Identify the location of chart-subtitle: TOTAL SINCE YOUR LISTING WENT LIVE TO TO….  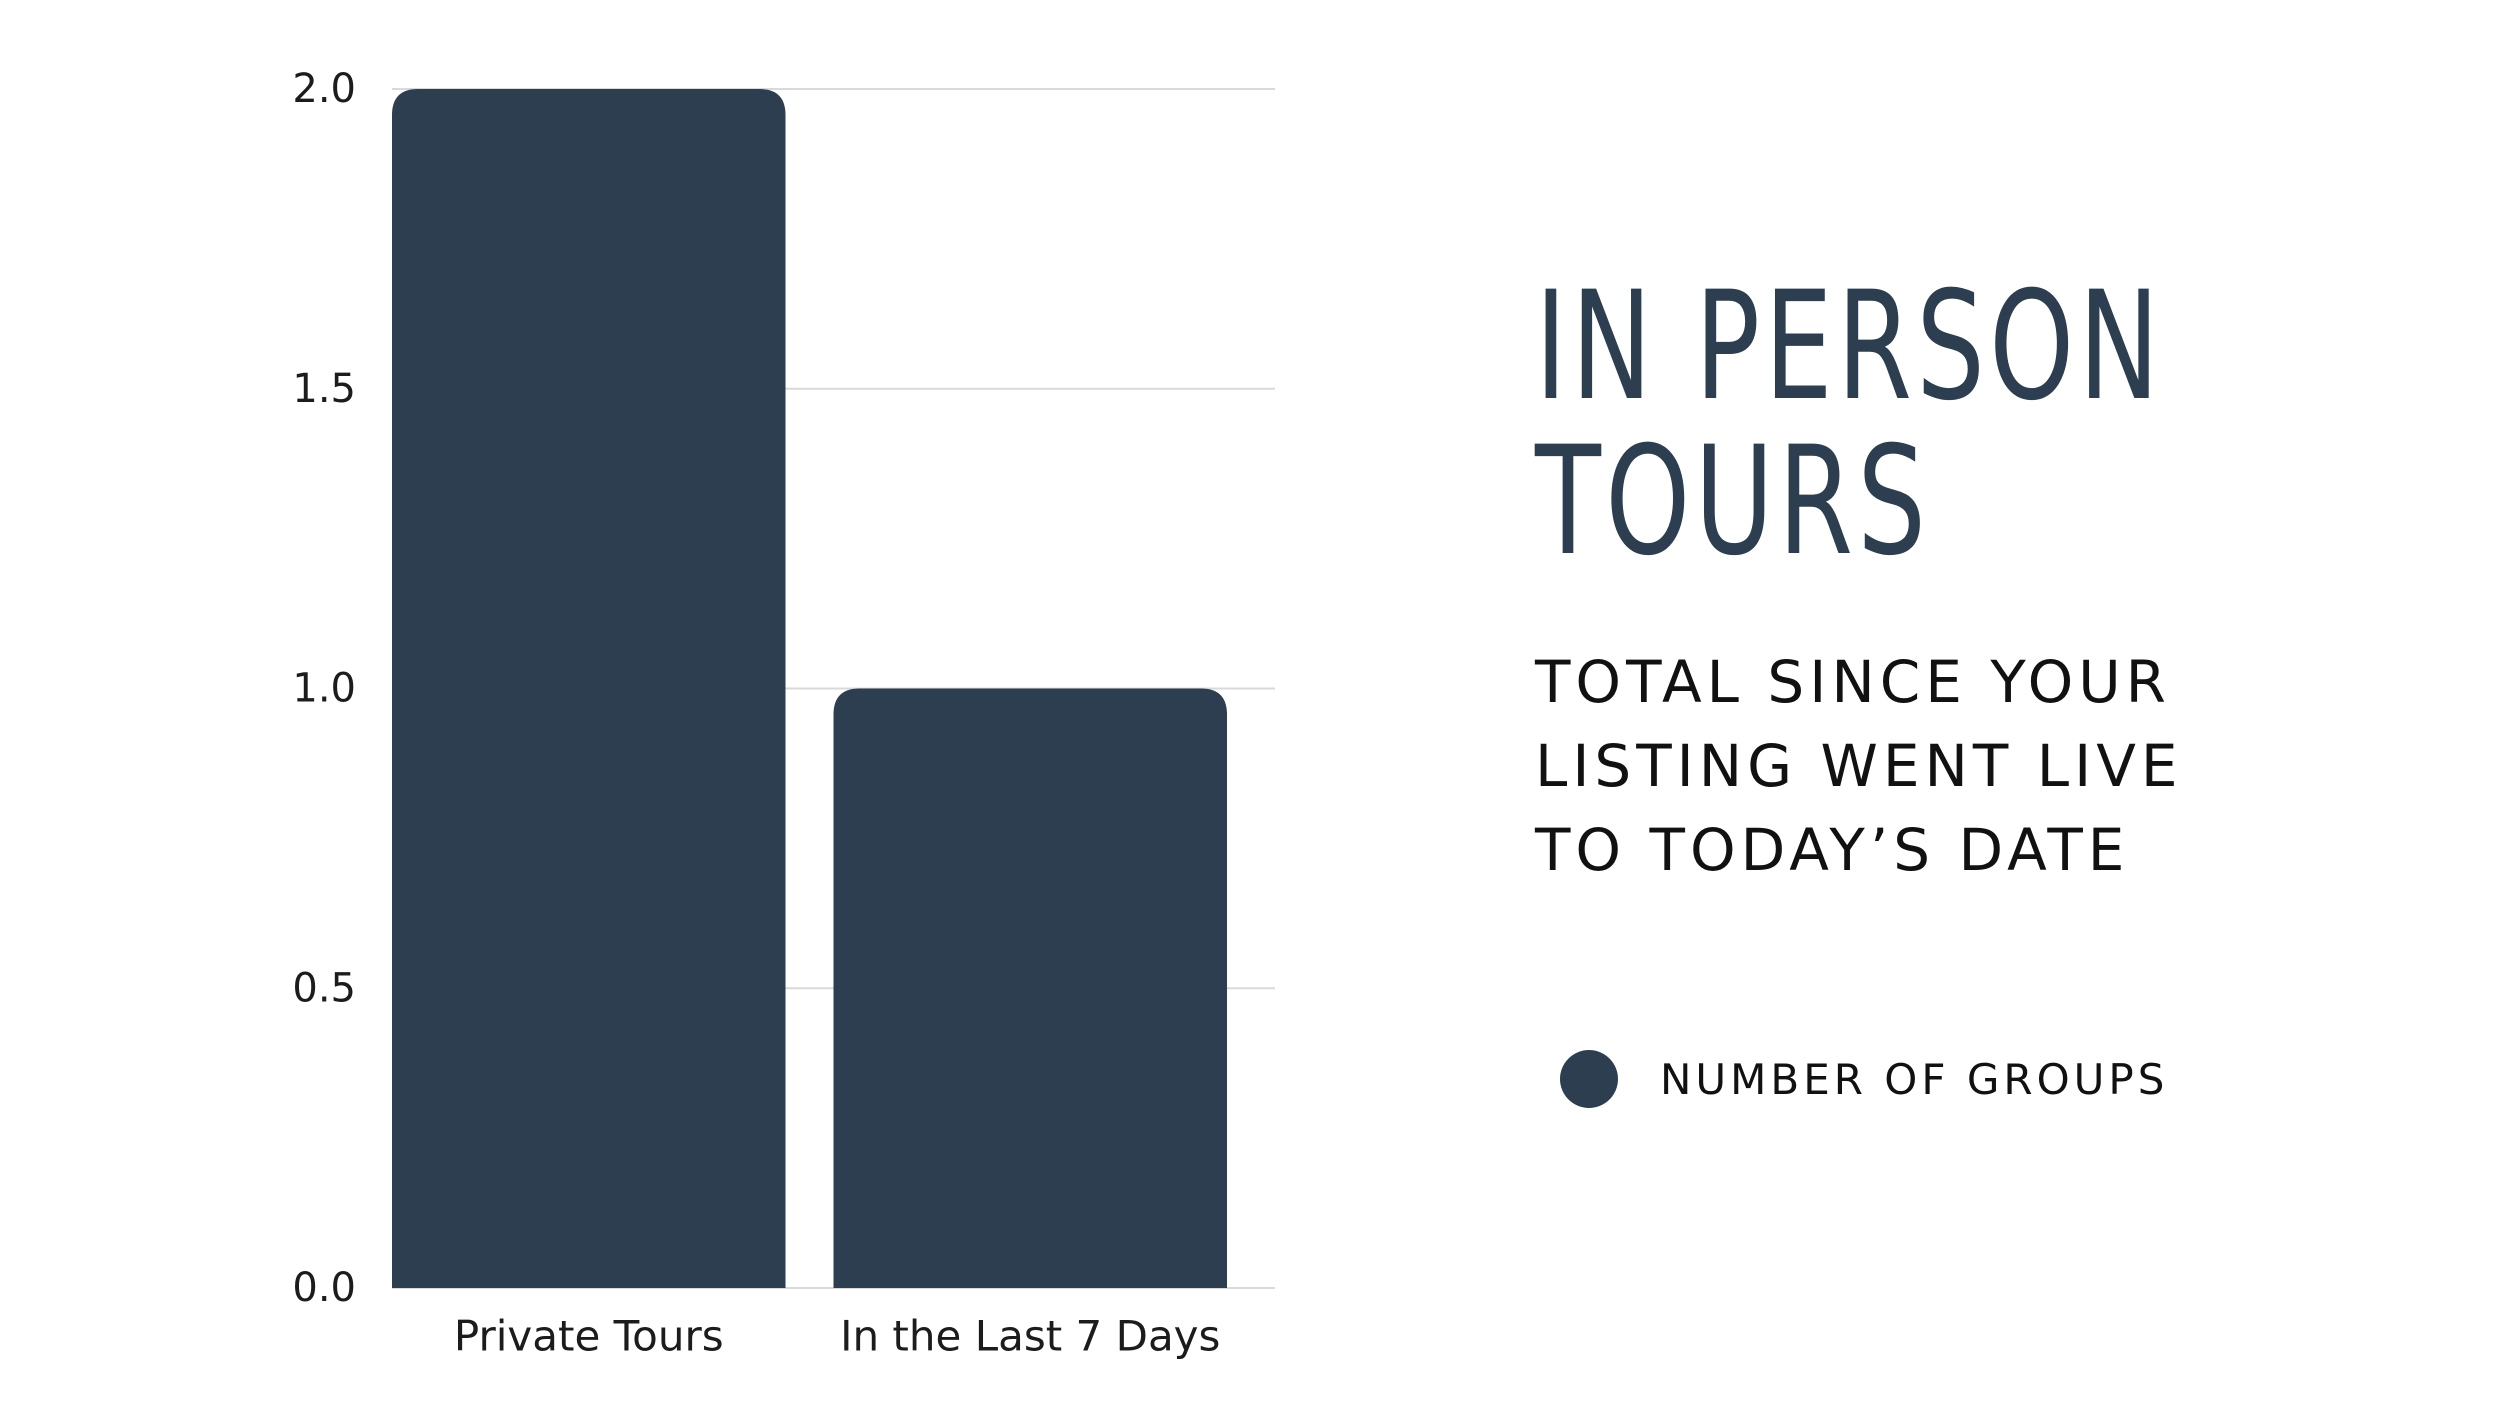
(1945, 766).